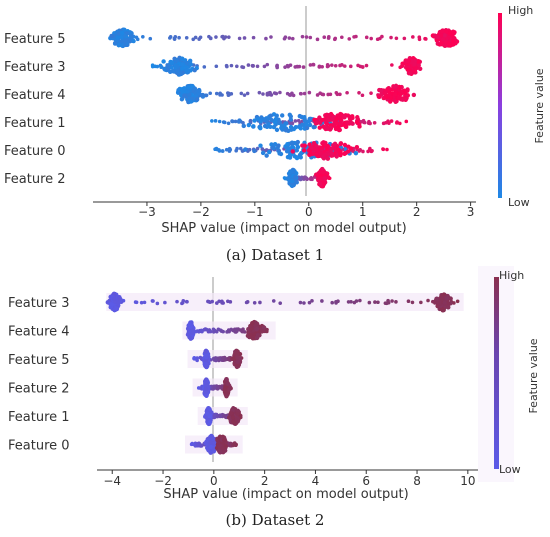 The image size is (550, 537). I want to click on feature-row-halo, so click(285, 302).